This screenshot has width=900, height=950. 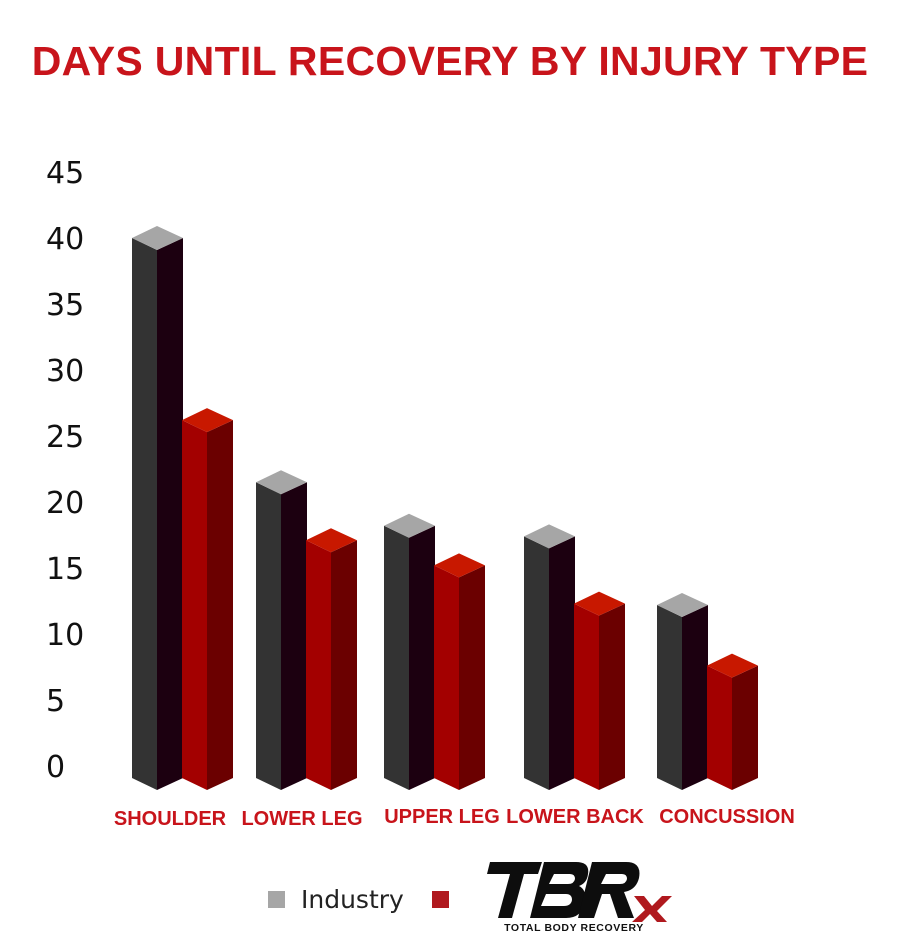 What do you see at coordinates (170, 819) in the screenshot?
I see `x-tick-label: SHOULDER` at bounding box center [170, 819].